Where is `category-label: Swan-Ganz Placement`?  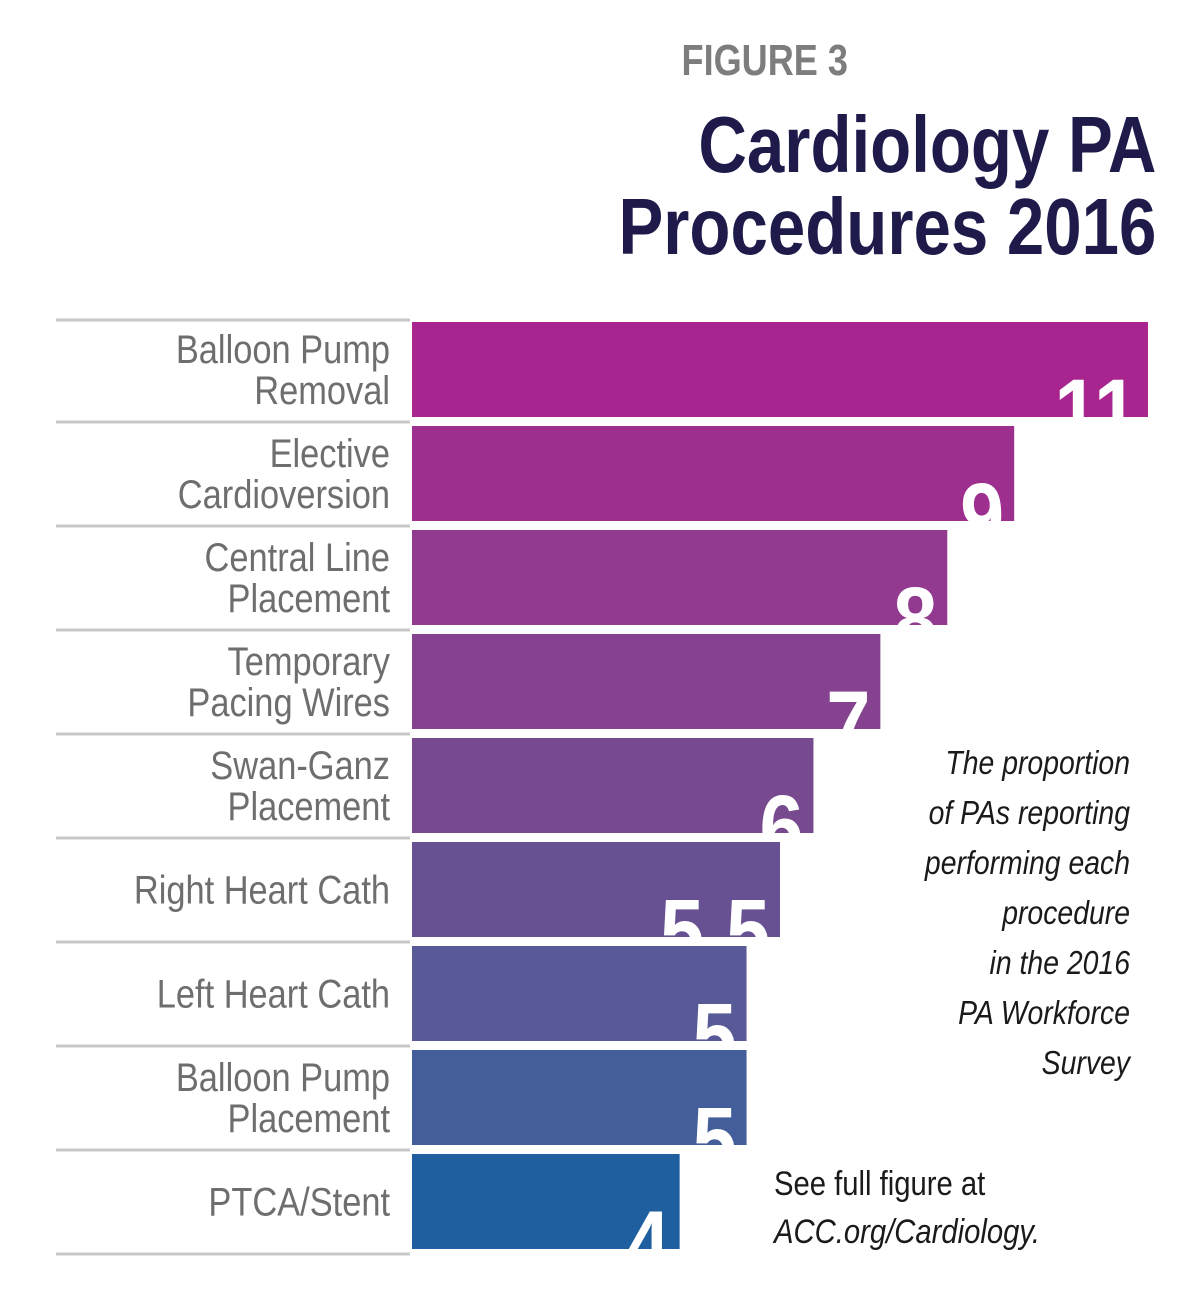 category-label: Swan-Ganz Placement is located at coordinates (300, 786).